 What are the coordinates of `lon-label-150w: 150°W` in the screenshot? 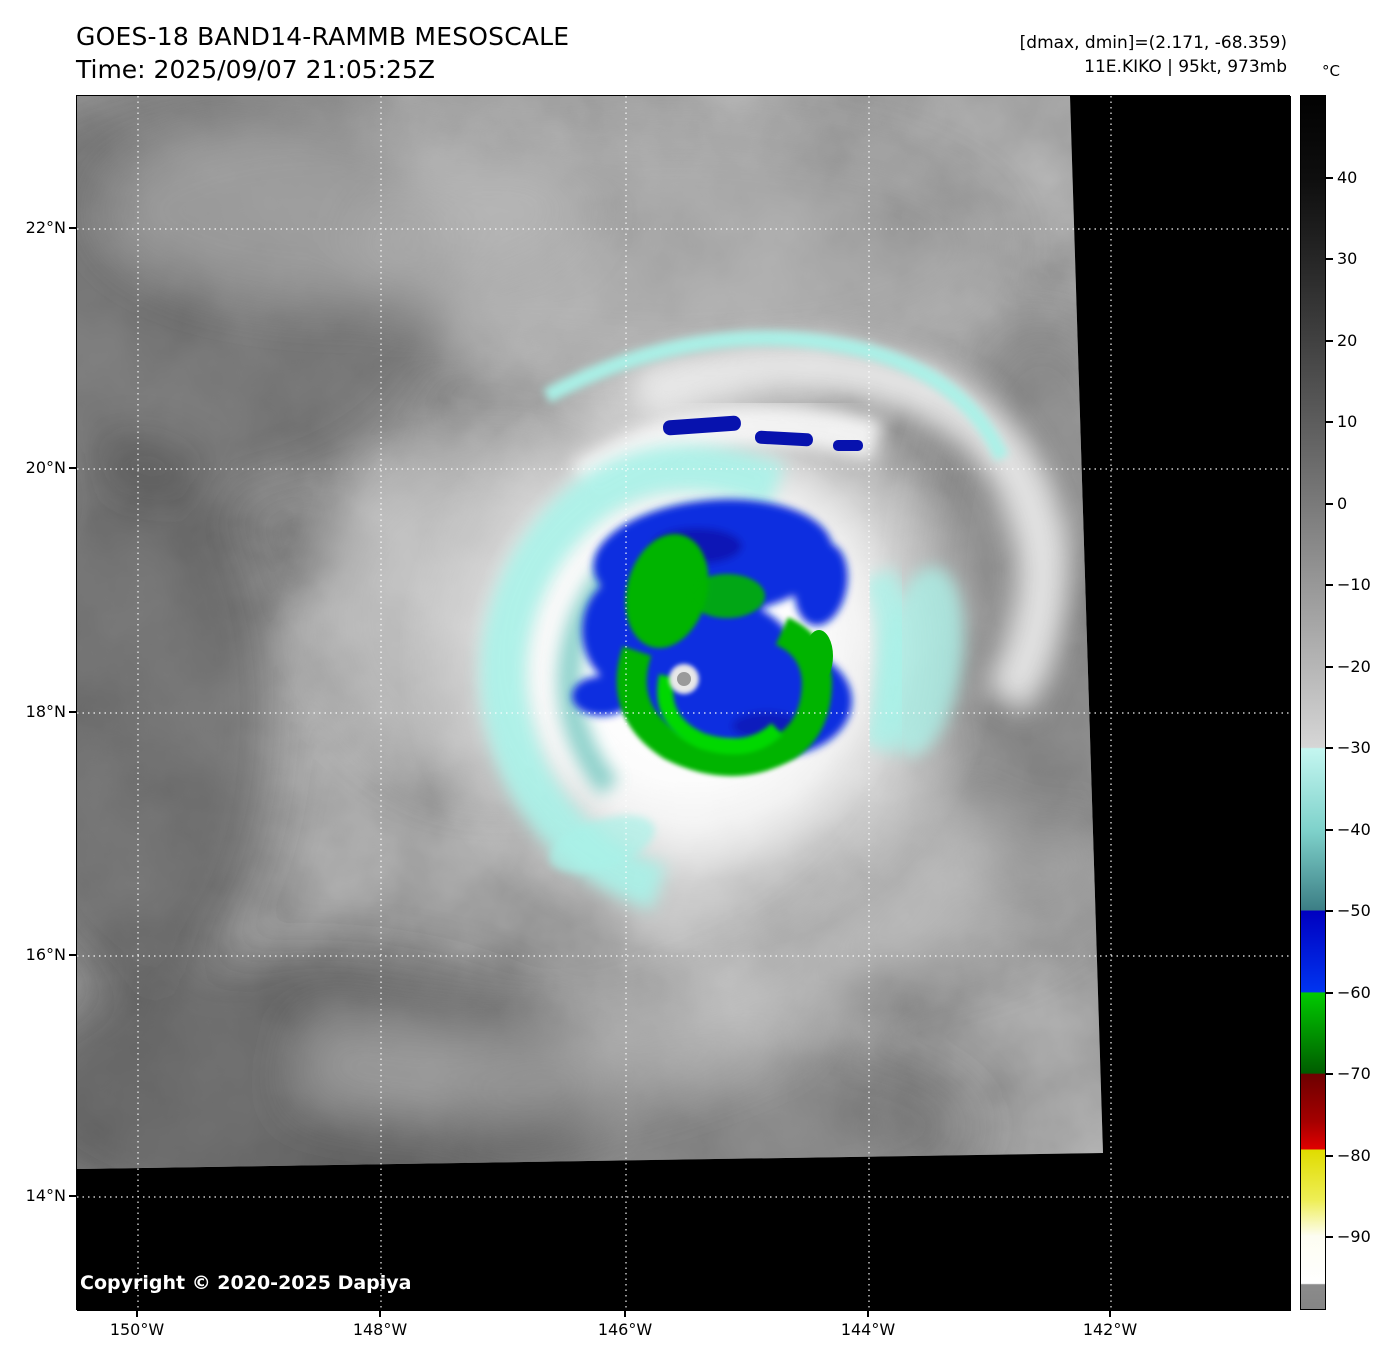 It's located at (137, 1329).